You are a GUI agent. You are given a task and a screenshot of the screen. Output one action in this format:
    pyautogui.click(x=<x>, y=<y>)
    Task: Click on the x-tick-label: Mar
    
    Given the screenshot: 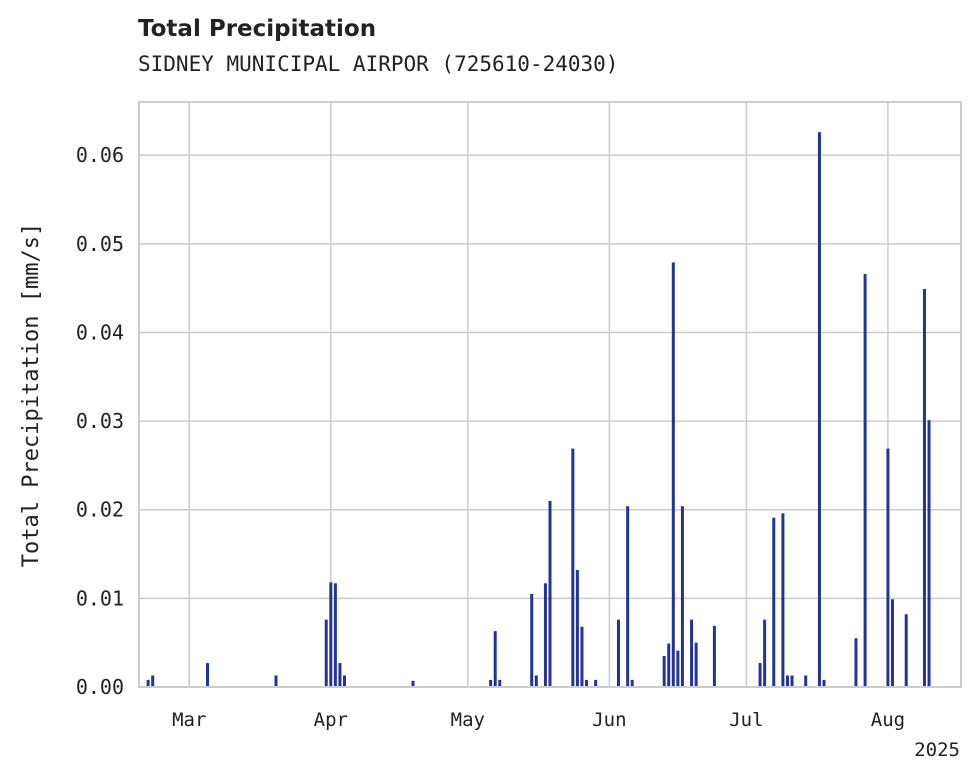 What is the action you would take?
    pyautogui.click(x=189, y=720)
    